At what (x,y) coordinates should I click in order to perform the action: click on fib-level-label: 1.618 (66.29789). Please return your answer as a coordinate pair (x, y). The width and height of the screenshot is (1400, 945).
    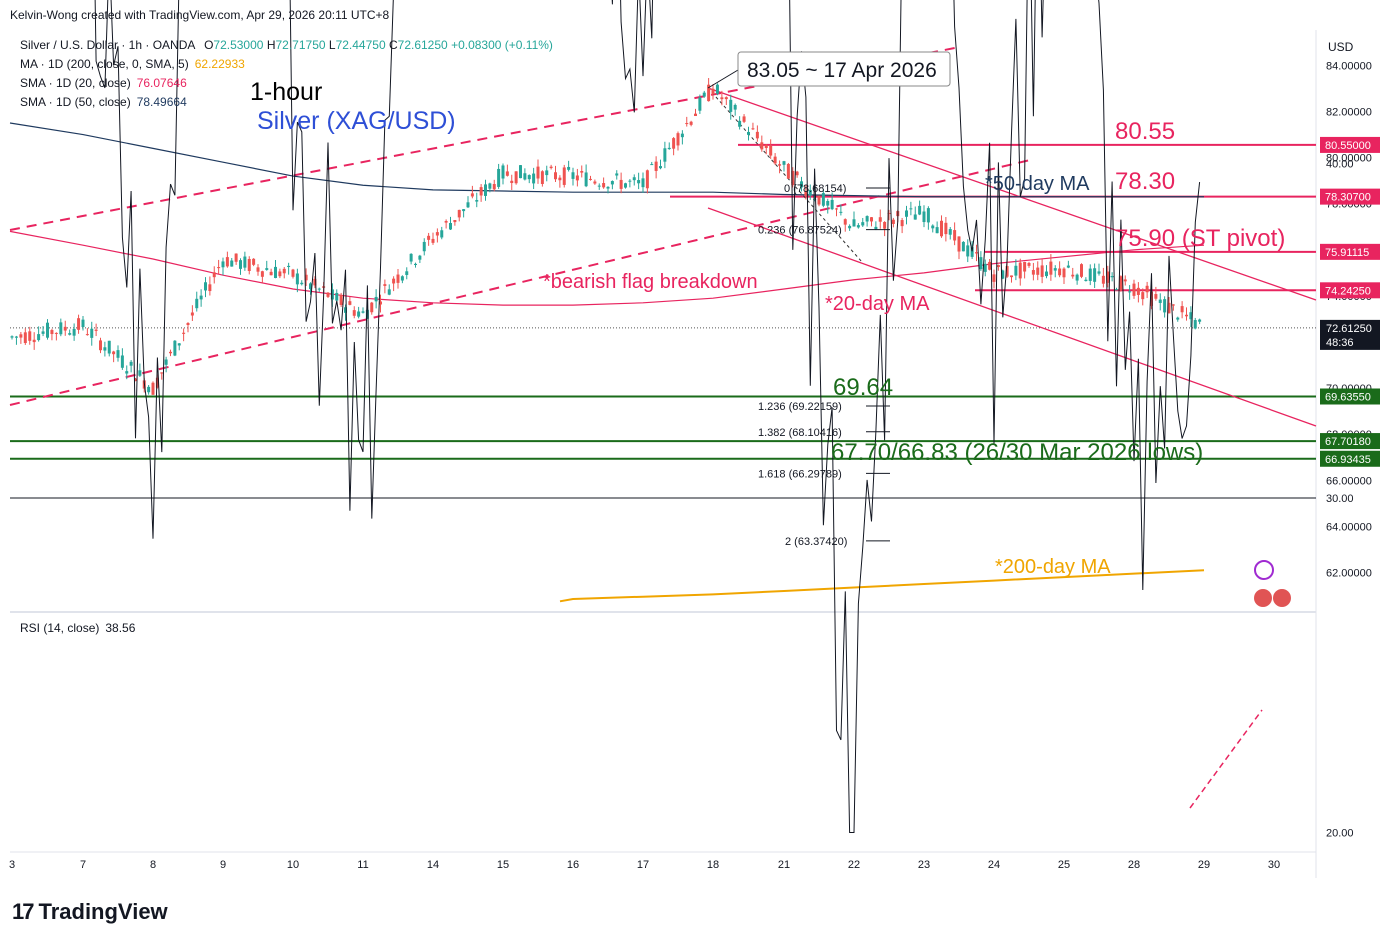
    Looking at the image, I should click on (800, 474).